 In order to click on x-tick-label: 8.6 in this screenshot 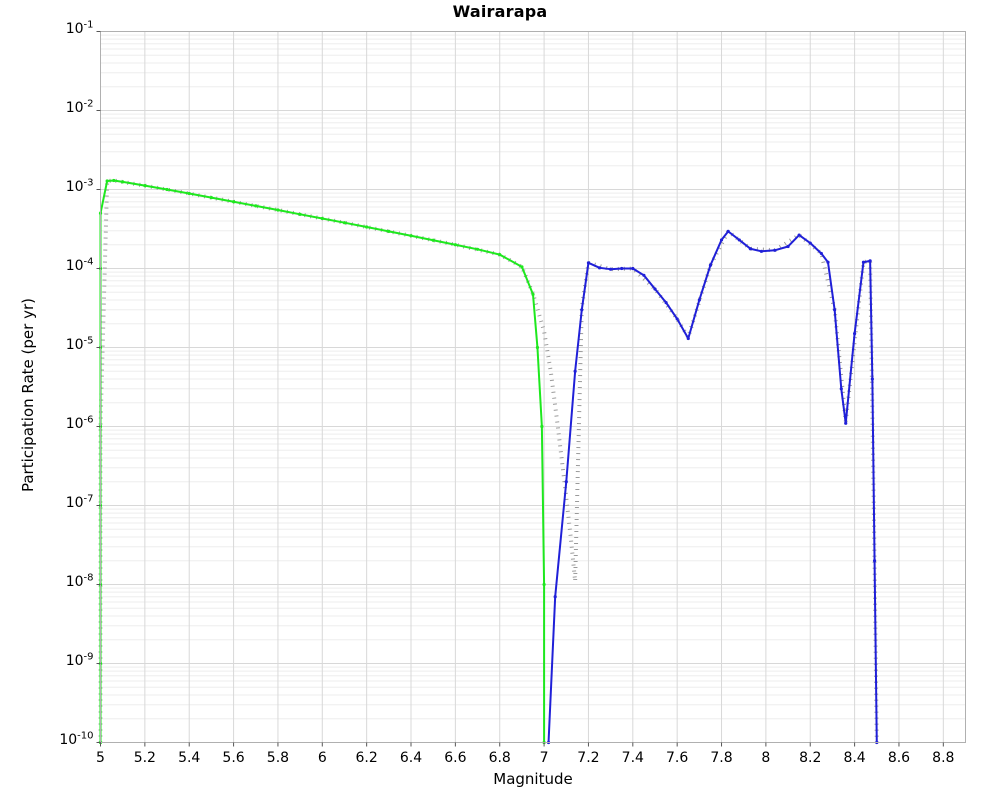, I will do `click(899, 757)`.